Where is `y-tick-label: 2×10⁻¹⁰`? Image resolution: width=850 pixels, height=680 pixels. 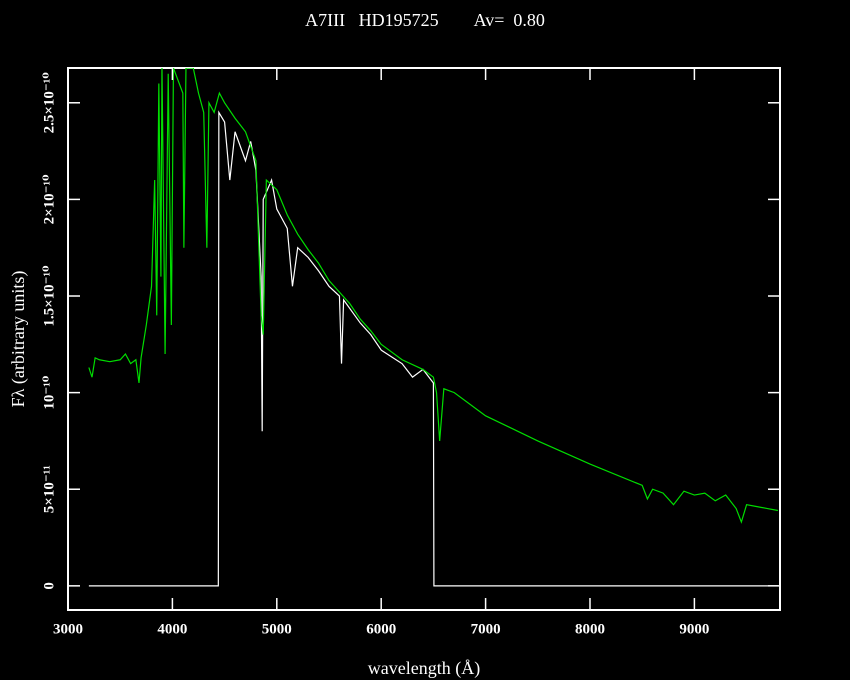 y-tick-label: 2×10⁻¹⁰ is located at coordinates (49, 199).